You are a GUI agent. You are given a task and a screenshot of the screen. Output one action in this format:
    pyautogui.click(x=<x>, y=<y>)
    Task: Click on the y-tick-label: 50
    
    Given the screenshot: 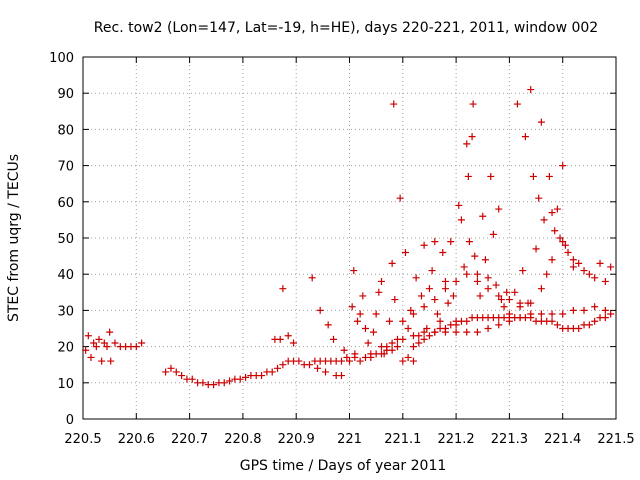 What is the action you would take?
    pyautogui.click(x=65, y=239)
    